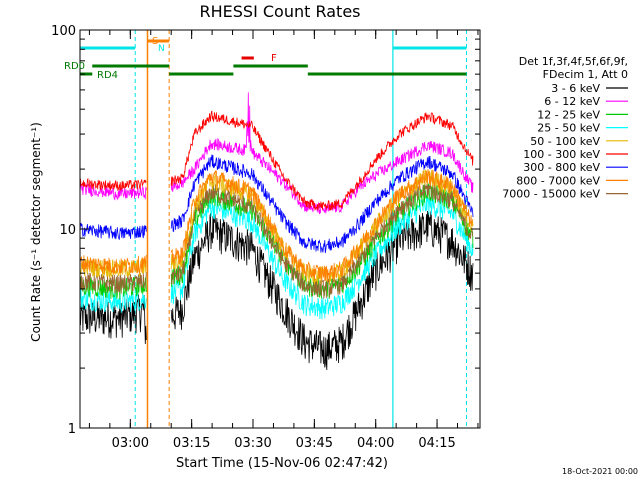 The image size is (640, 480). What do you see at coordinates (252, 443) in the screenshot?
I see `x-tick-label: 03:30` at bounding box center [252, 443].